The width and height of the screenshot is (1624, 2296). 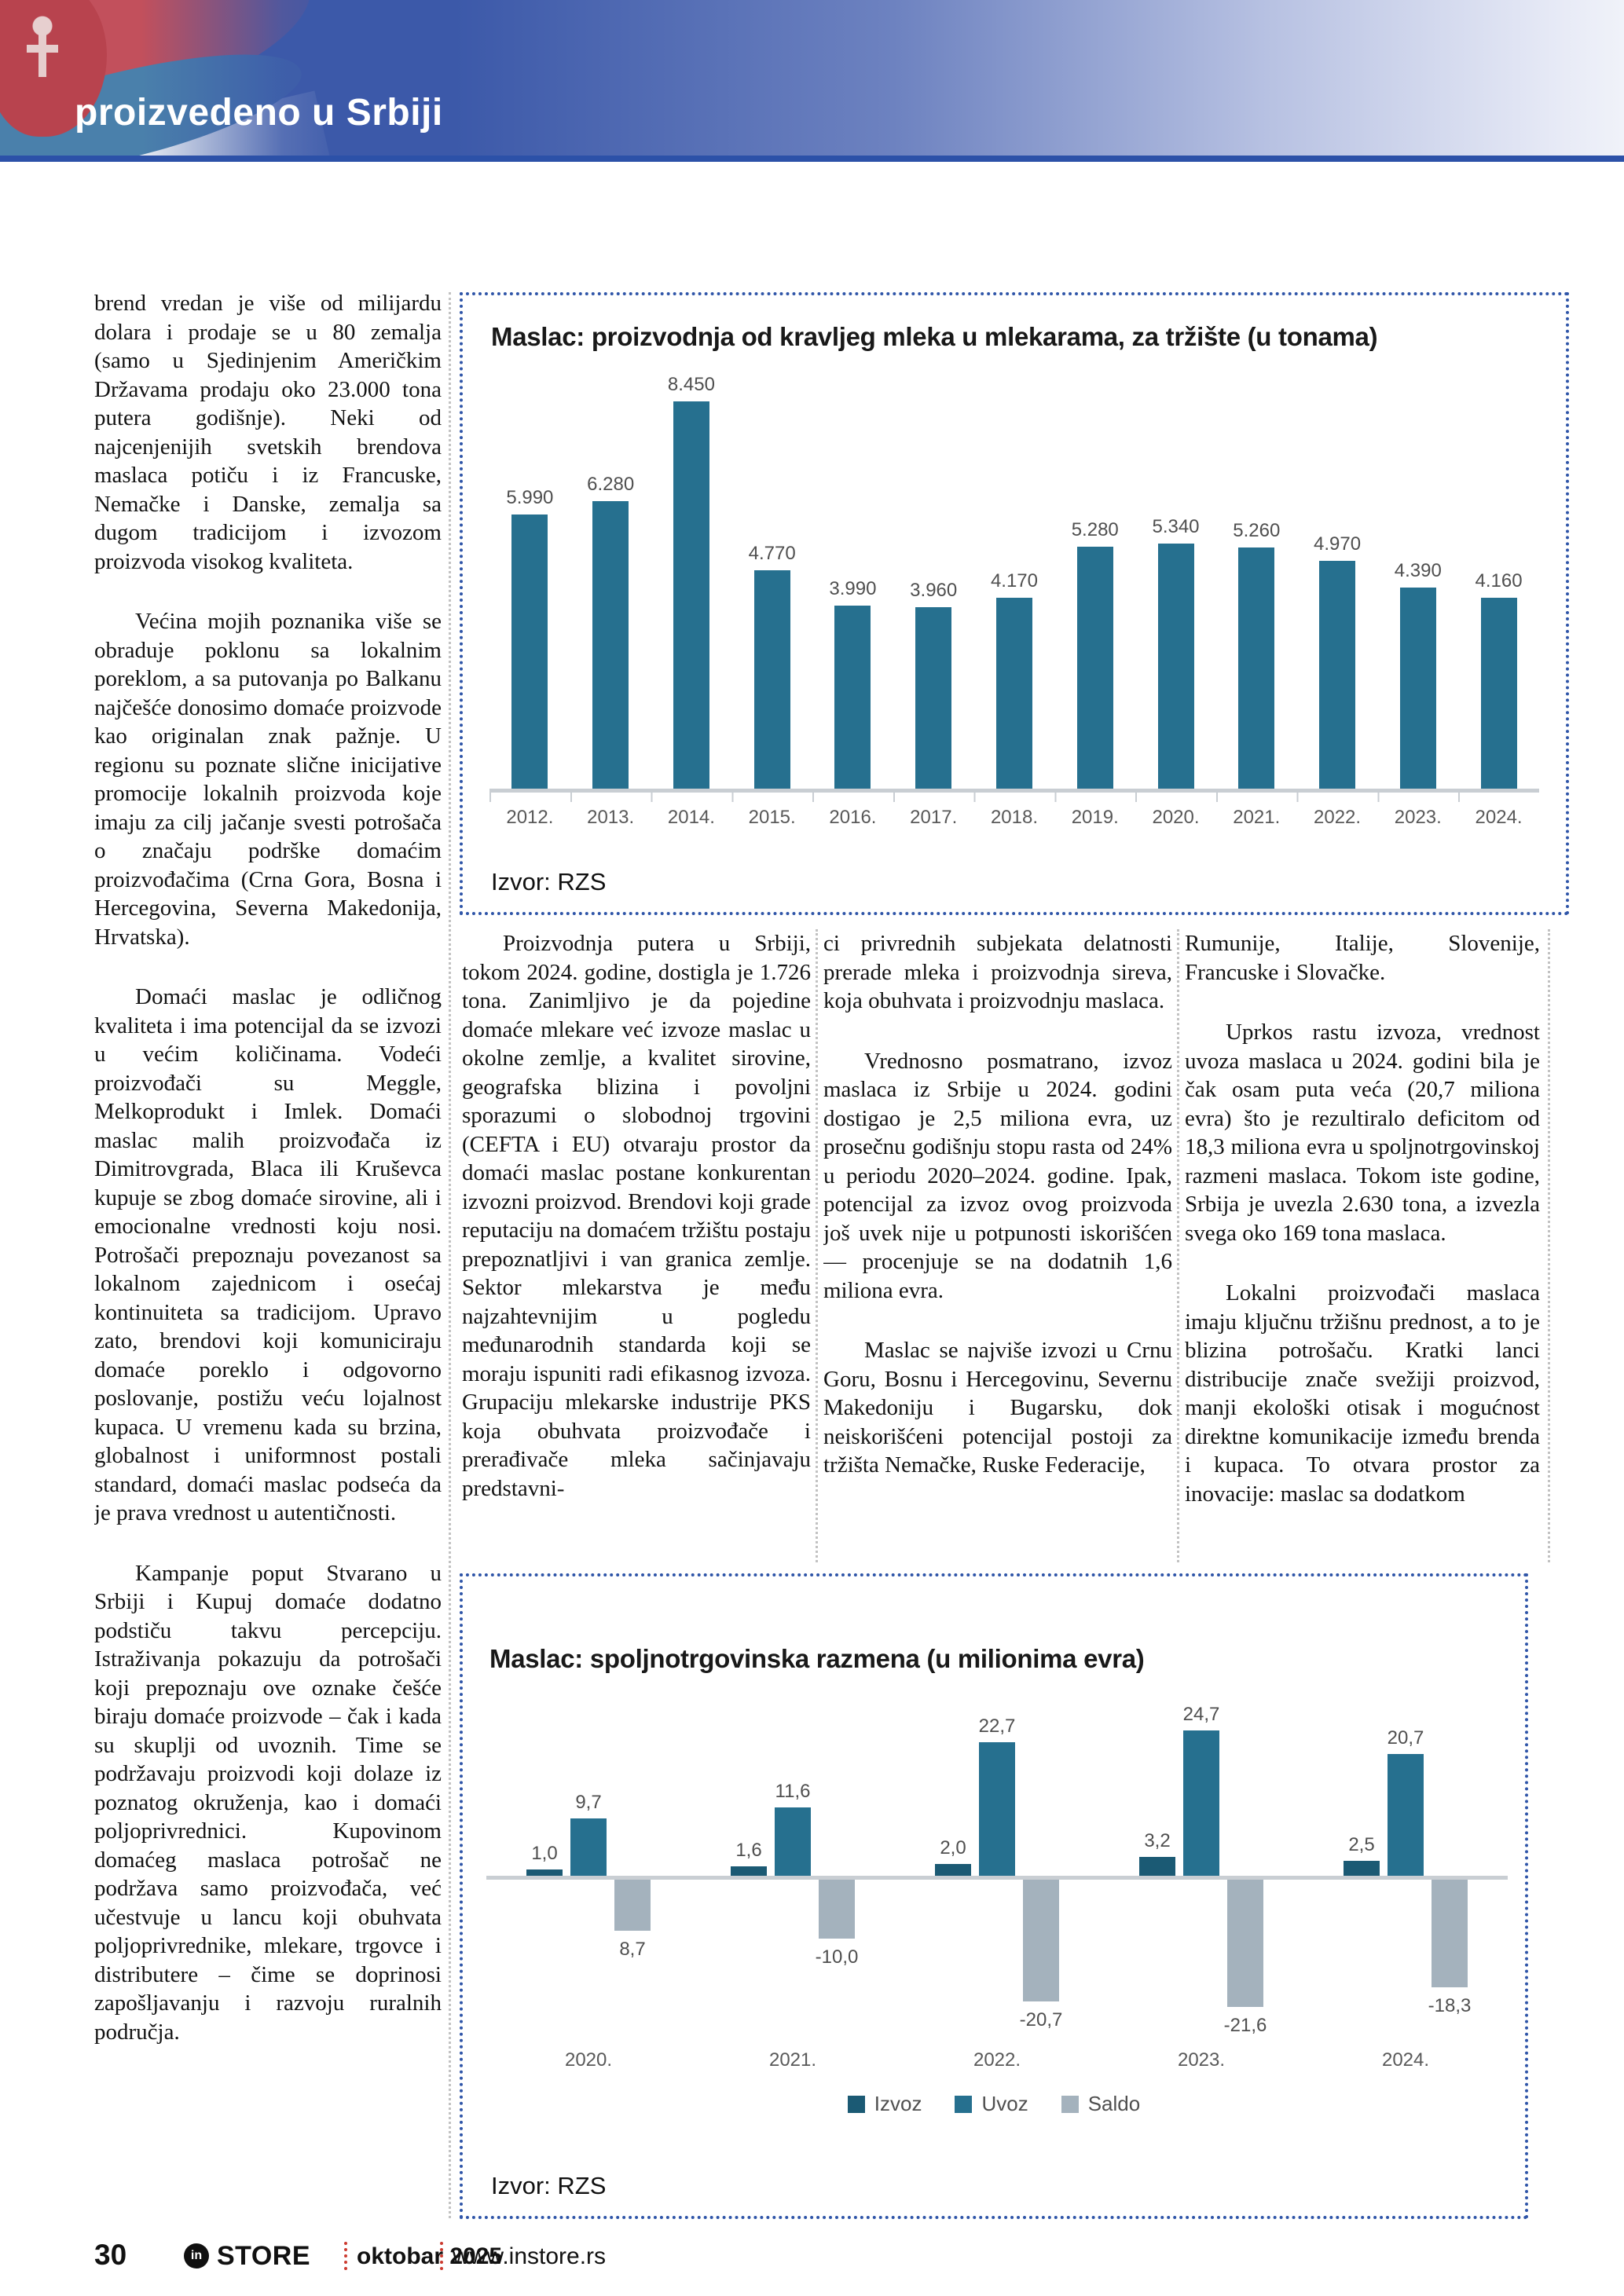 I want to click on bar-cell: 4.160, so click(x=1498, y=679).